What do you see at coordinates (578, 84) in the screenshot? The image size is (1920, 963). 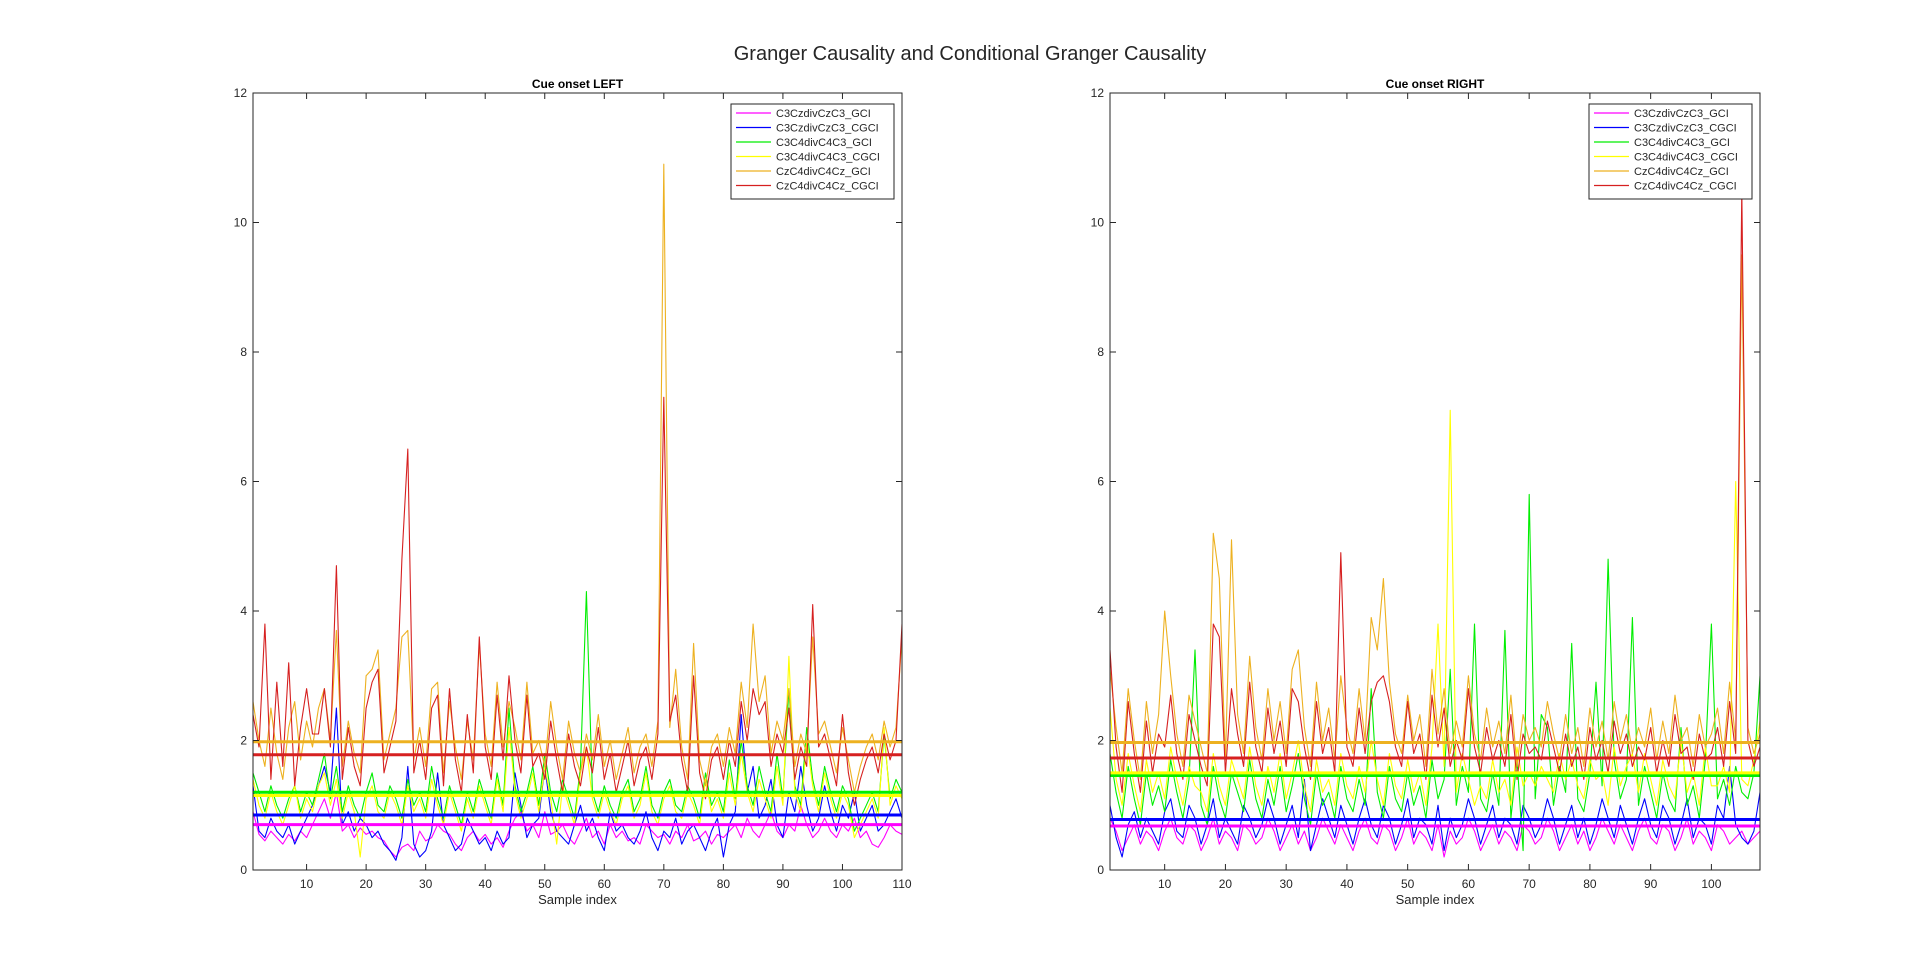 I see `axes-title: Cue onset LEFT` at bounding box center [578, 84].